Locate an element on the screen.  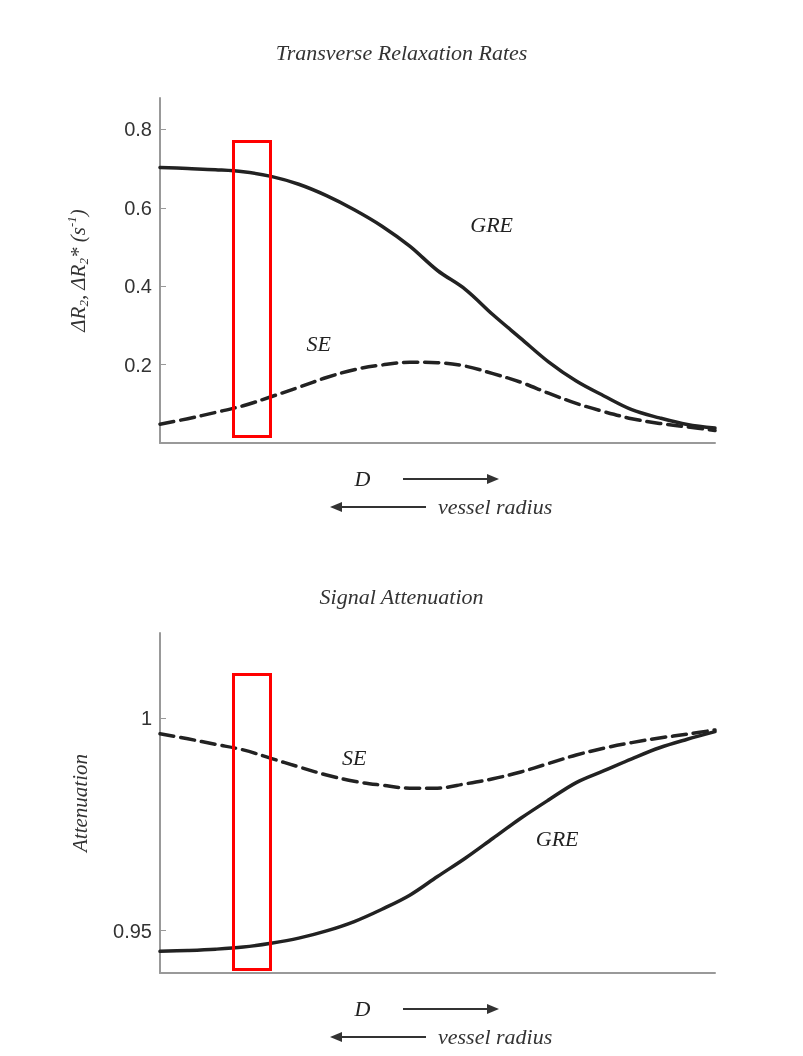
y-tick-label: 0.2 is located at coordinates (138, 364).